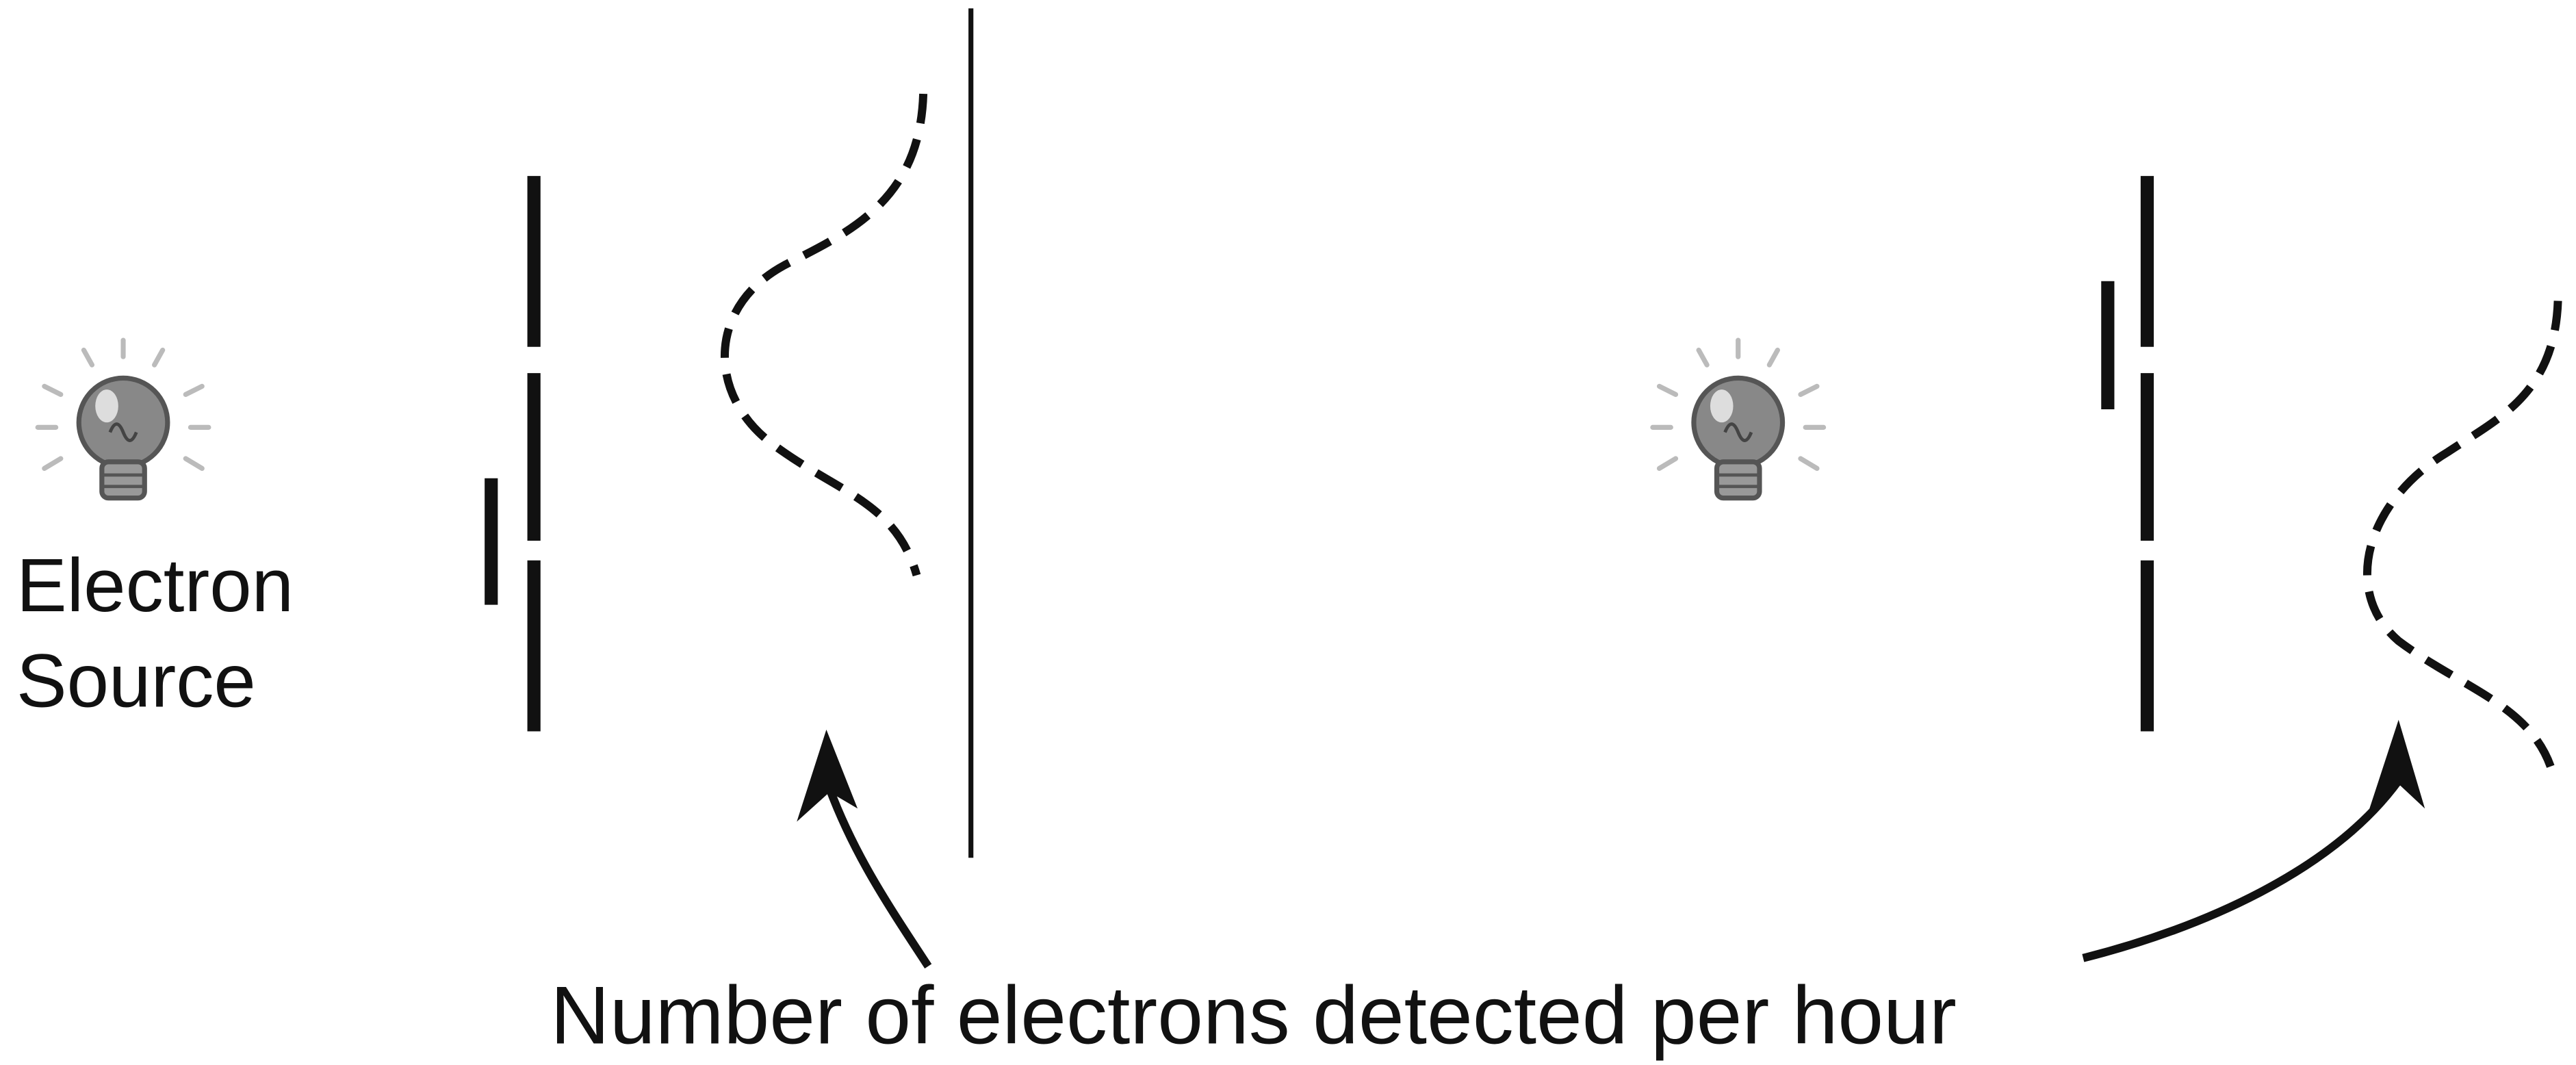 This screenshot has width=2576, height=1065. Describe the element at coordinates (155, 585) in the screenshot. I see `source-label: Electron` at that location.